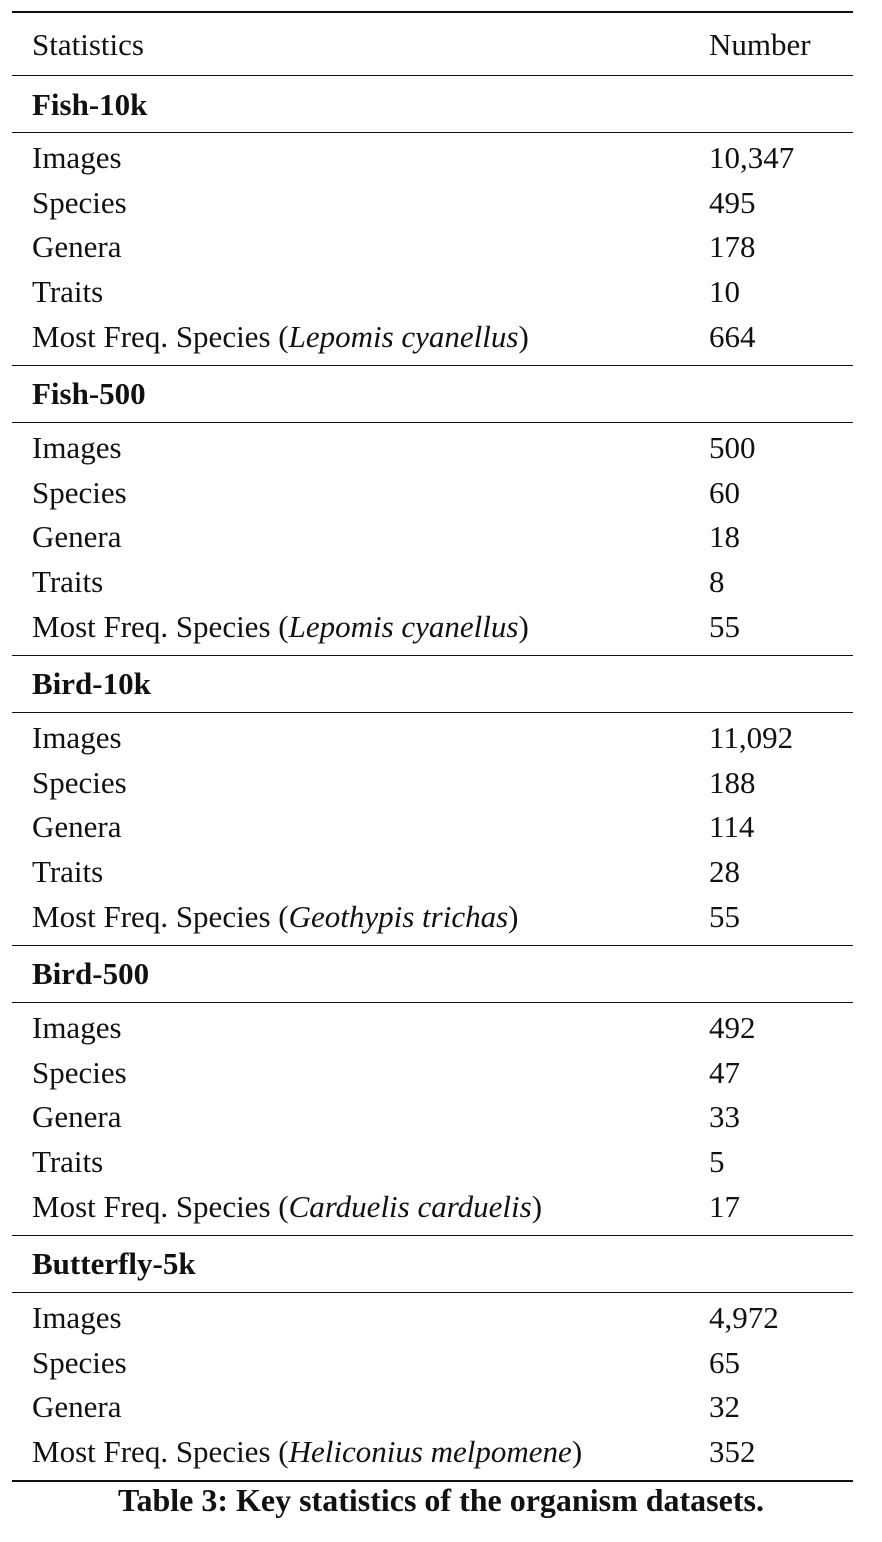 The width and height of the screenshot is (882, 1542). Describe the element at coordinates (724, 872) in the screenshot. I see `row-value: 28` at that location.